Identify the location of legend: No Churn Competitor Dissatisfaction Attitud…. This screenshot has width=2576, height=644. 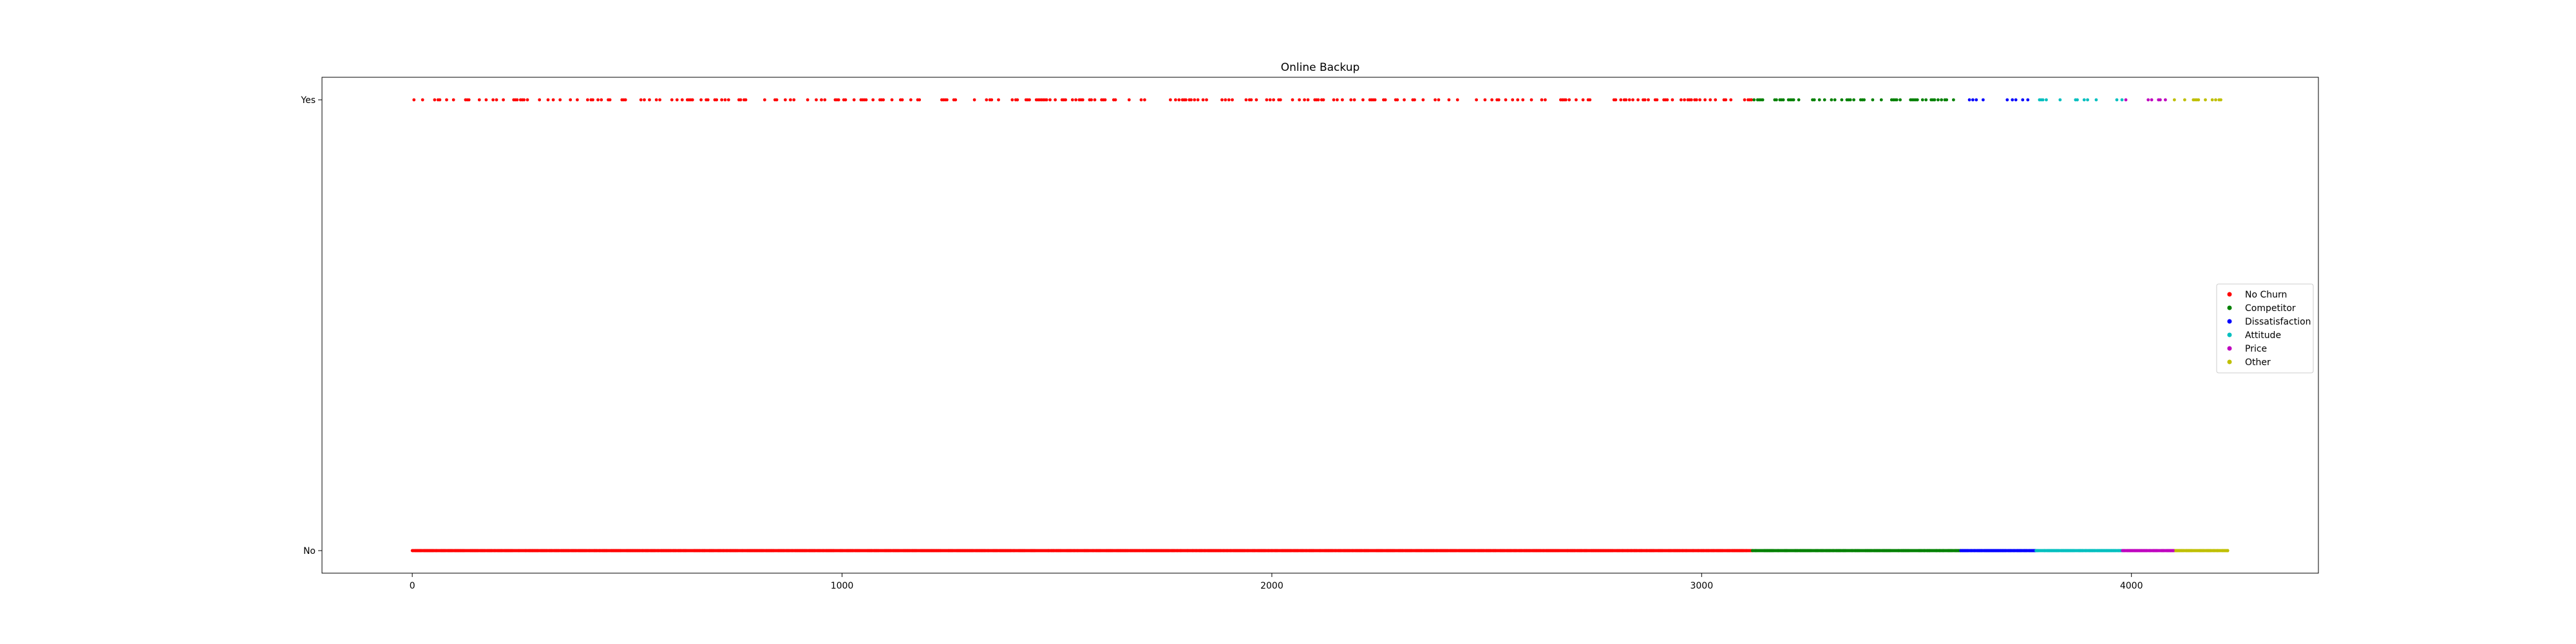
(2265, 328).